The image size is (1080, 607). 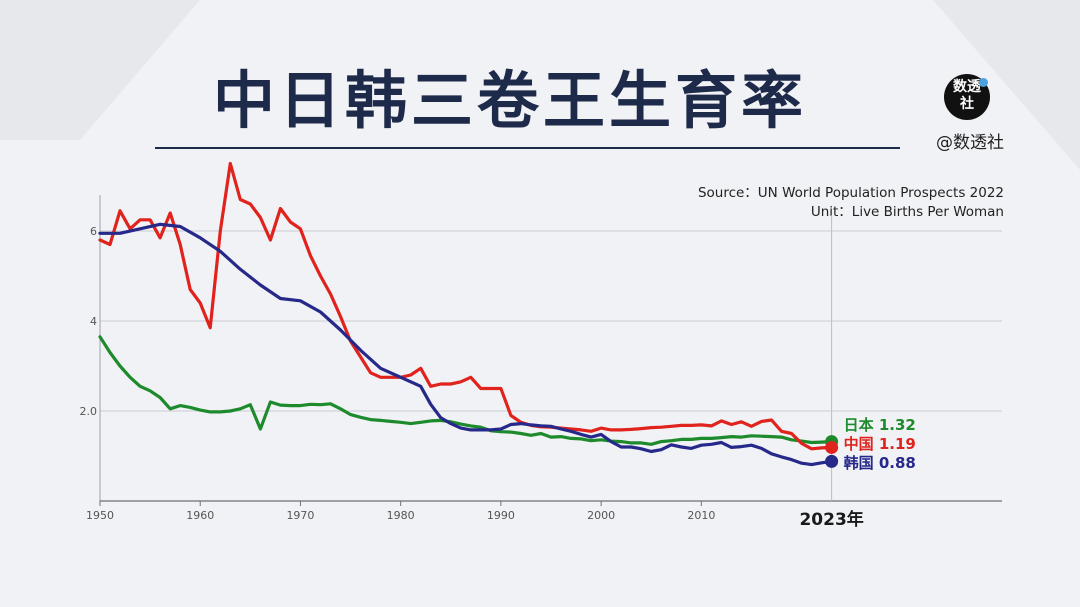 I want to click on series-end-label: 中国 1.19, so click(x=880, y=444).